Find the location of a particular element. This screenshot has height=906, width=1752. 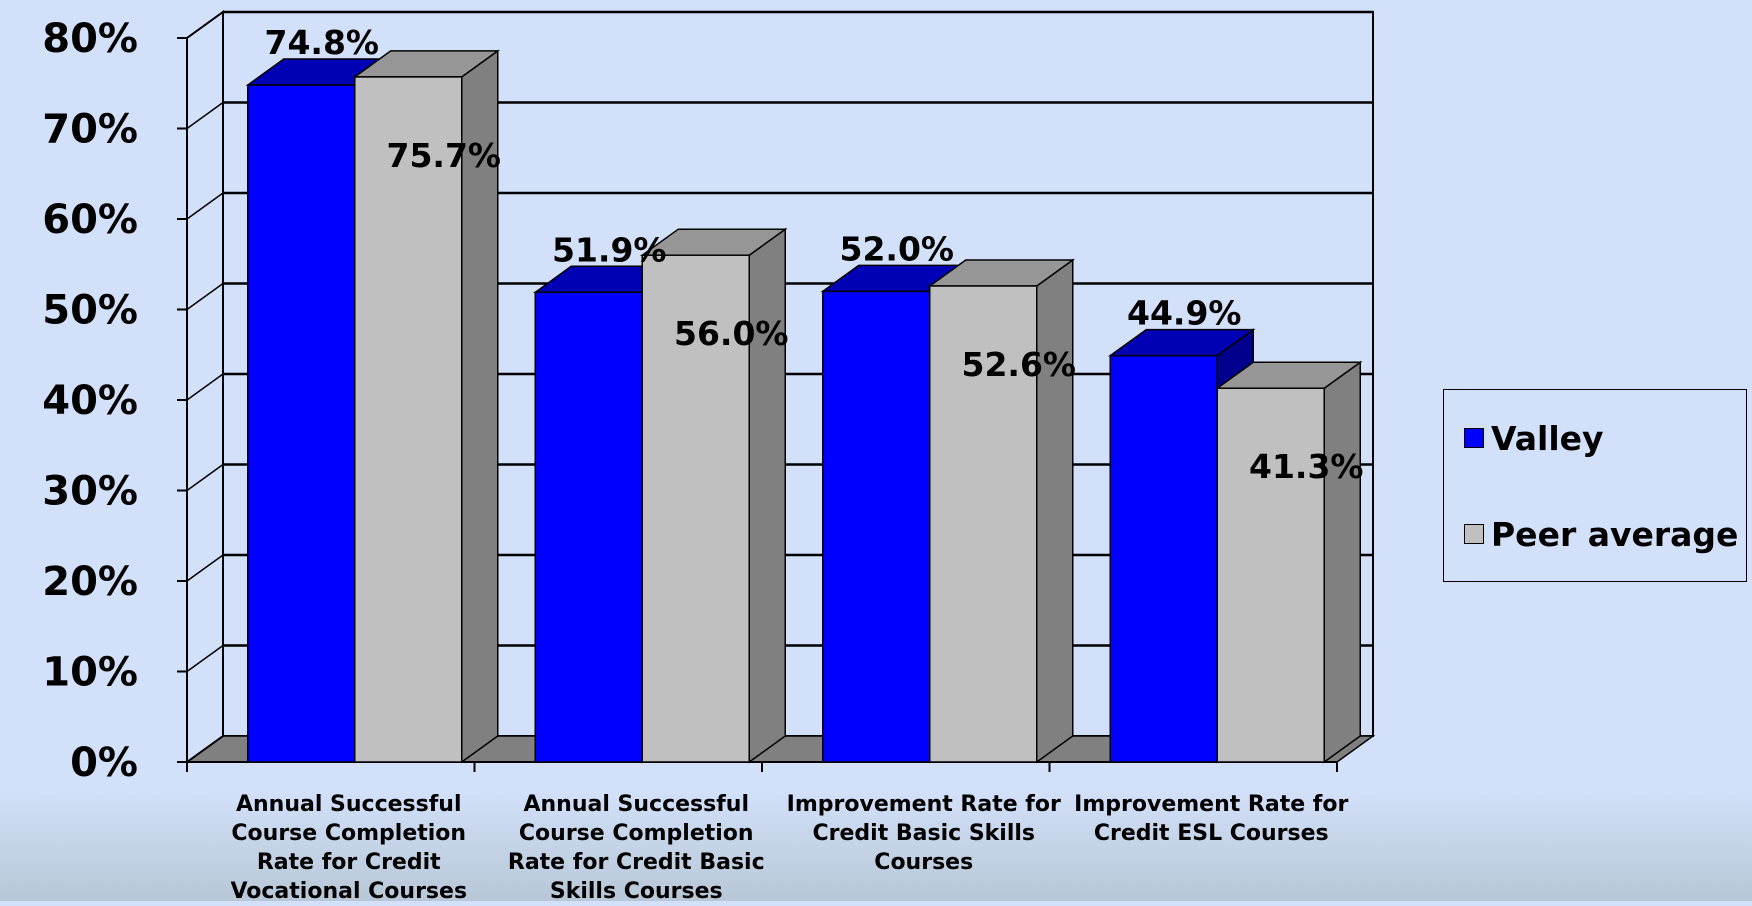

legend-item-valley: Valley is located at coordinates (1534, 438).